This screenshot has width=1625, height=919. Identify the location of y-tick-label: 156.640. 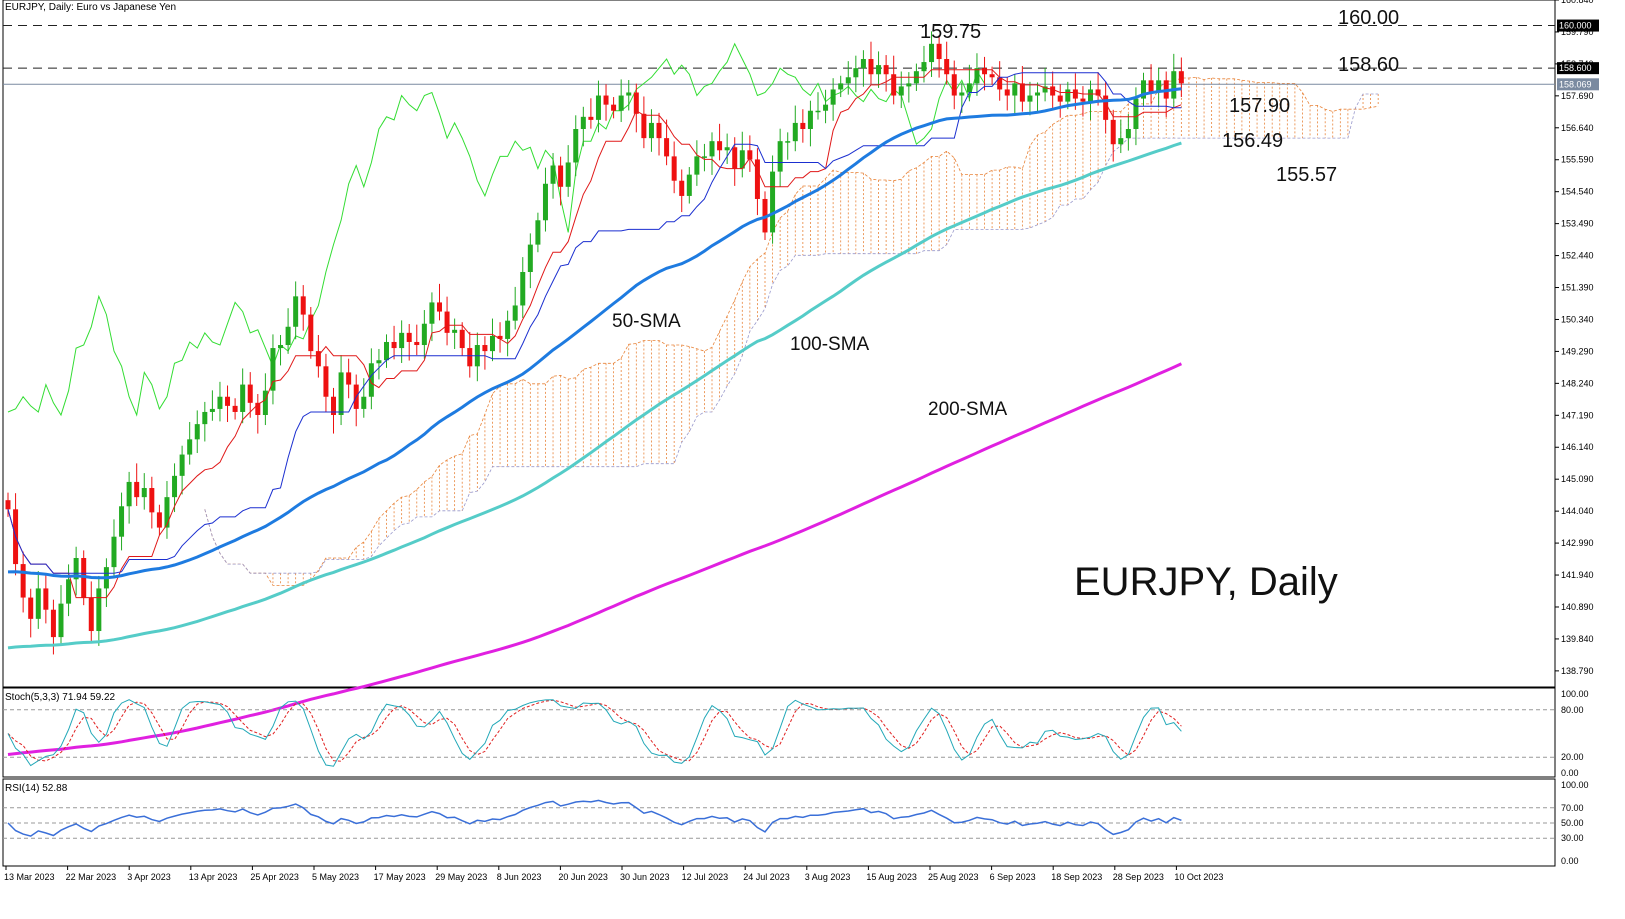
(1577, 128).